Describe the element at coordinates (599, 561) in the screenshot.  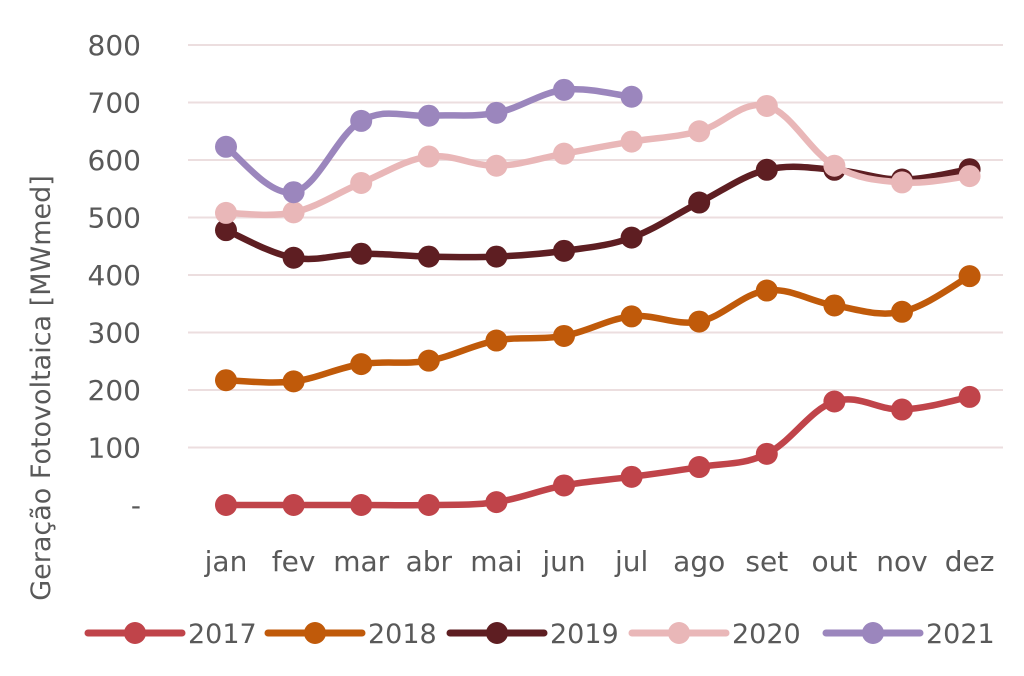
I see `x-axis-ticks: jan fev mar abr mai jun jul ago set out nov dez` at that location.